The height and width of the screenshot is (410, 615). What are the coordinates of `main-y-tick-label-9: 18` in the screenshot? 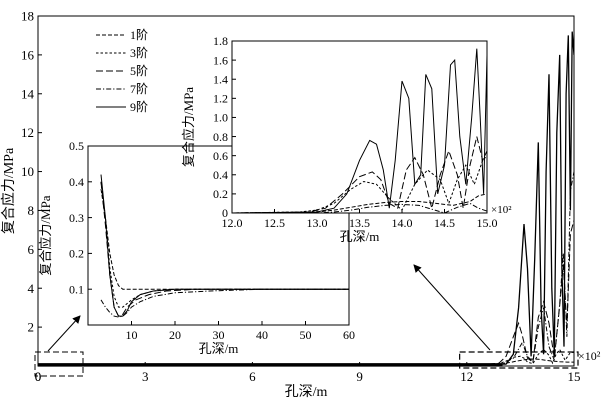 It's located at (27, 16).